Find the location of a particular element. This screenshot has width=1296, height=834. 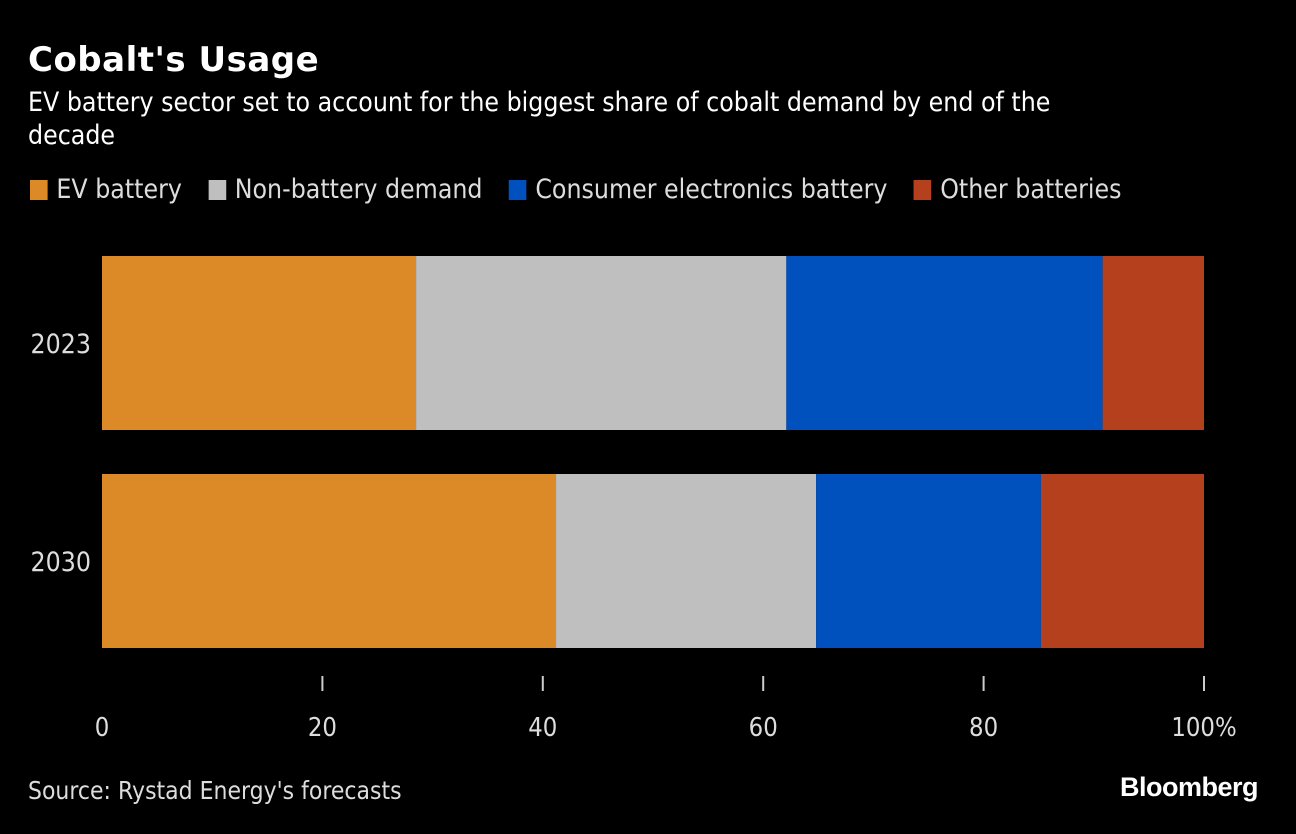

legend-item-ev-battery: EV battery is located at coordinates (106, 189).